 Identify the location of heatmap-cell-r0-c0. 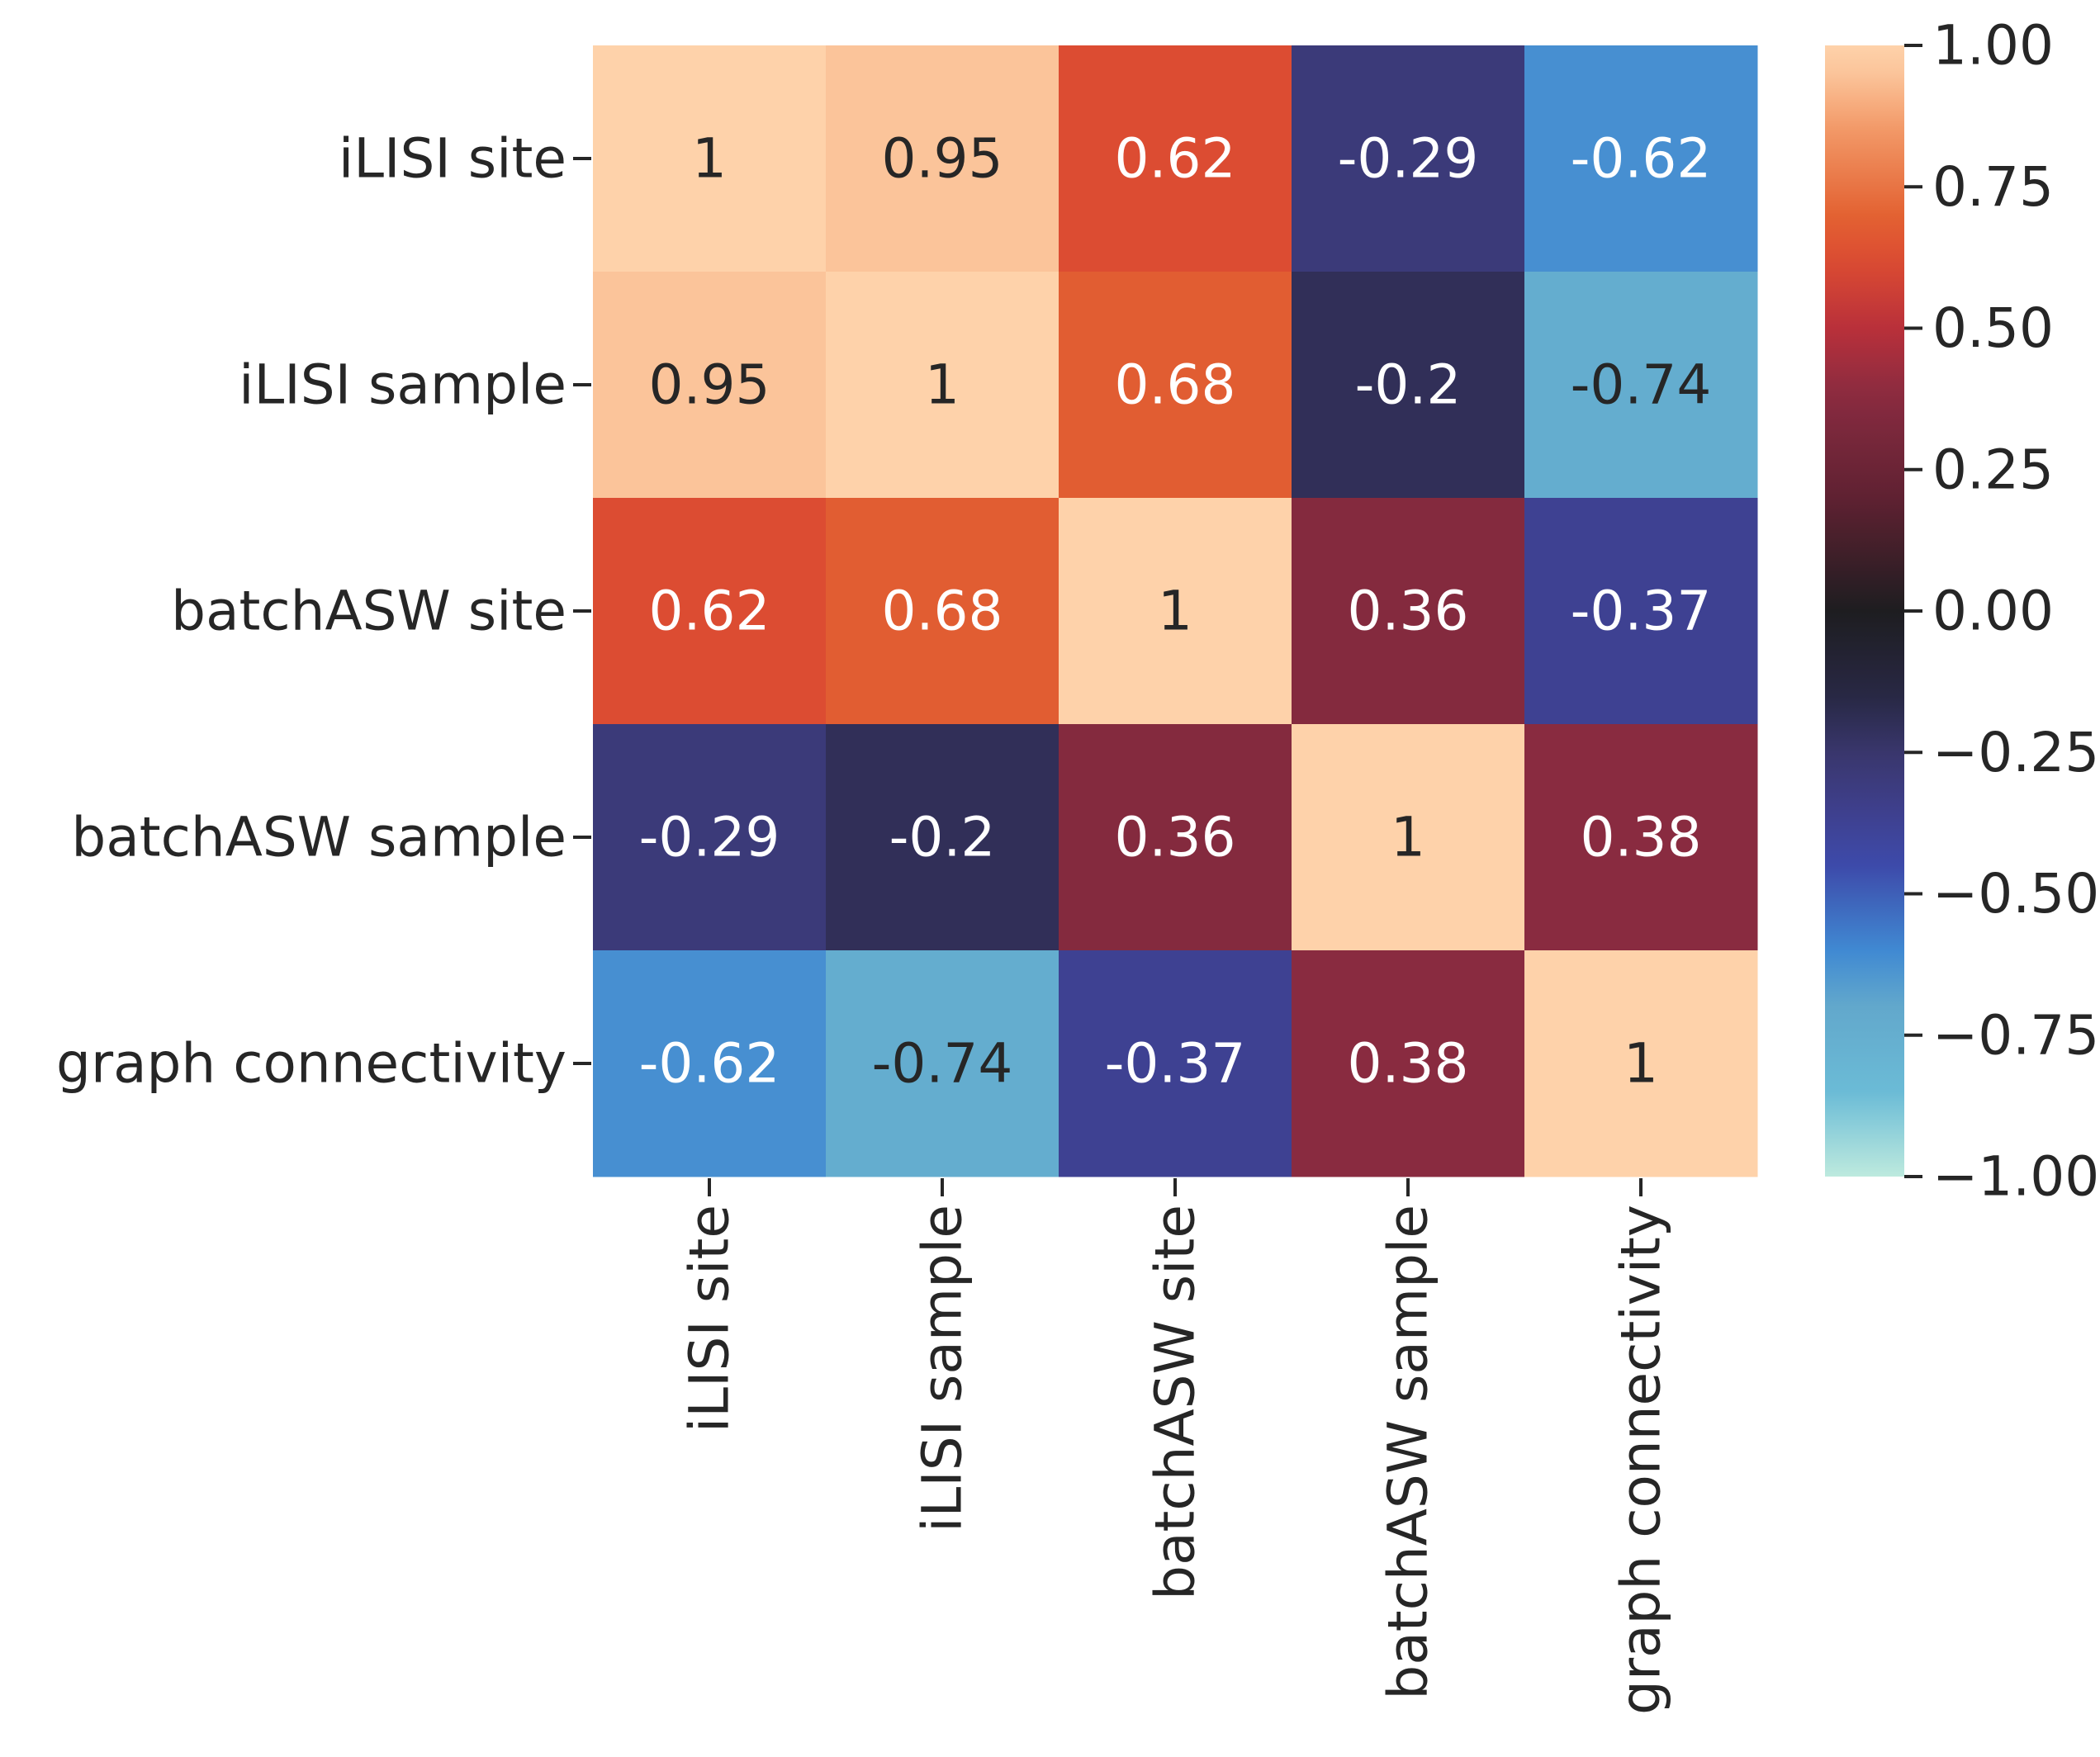
(710, 158).